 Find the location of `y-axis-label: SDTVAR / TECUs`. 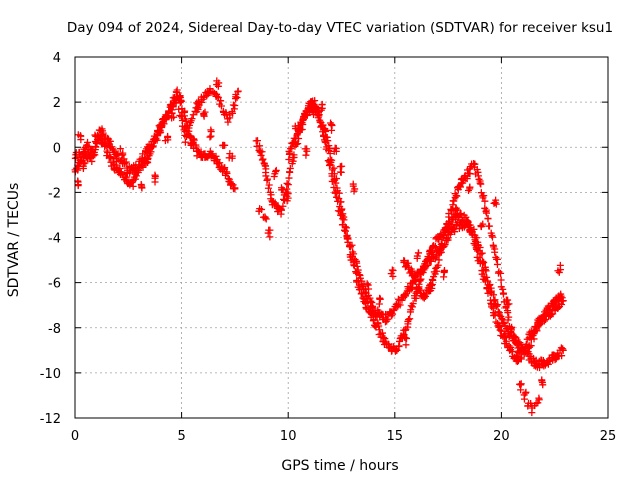

y-axis-label: SDTVAR / TECUs is located at coordinates (14, 240).